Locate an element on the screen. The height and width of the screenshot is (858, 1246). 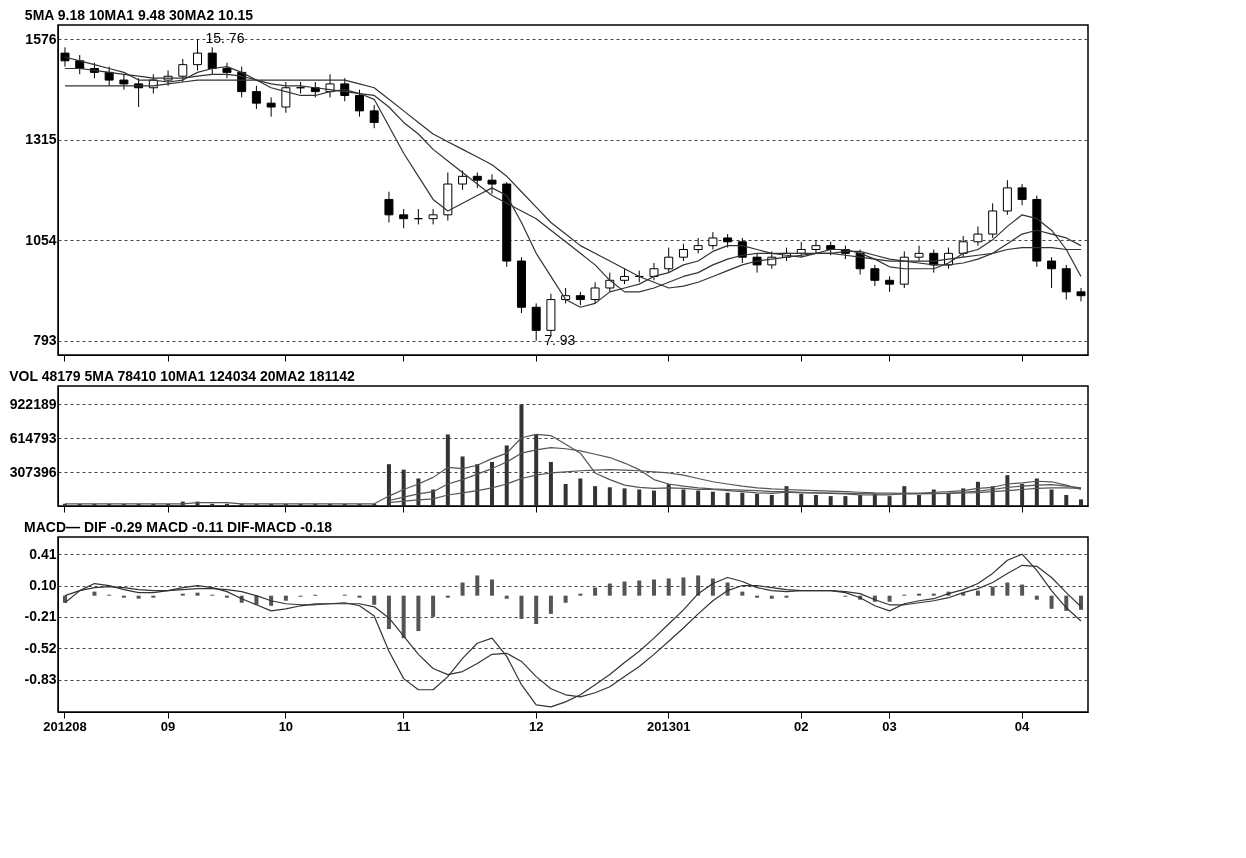
x-tick-label: 10 is located at coordinates (286, 726).